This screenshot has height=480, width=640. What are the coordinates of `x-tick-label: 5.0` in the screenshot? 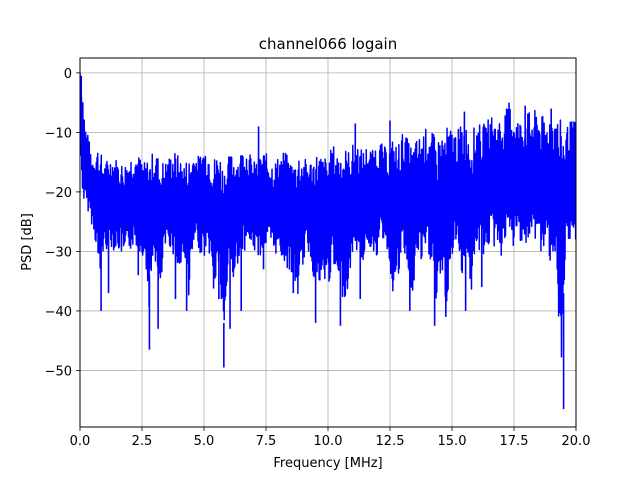 It's located at (204, 441).